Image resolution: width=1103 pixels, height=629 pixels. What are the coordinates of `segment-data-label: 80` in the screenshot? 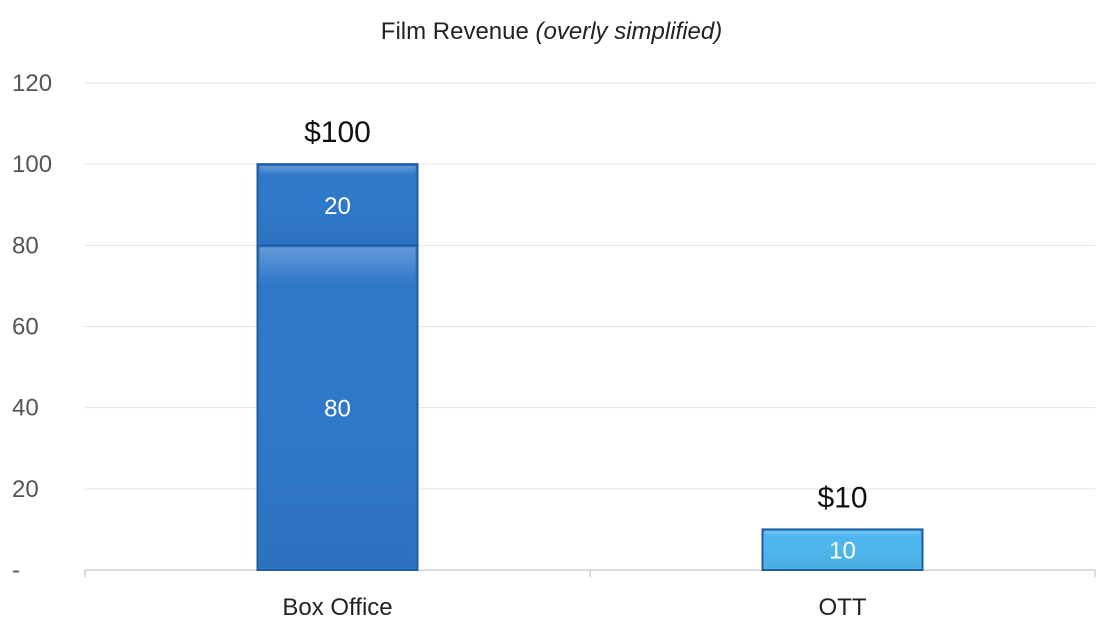 It's located at (337, 409).